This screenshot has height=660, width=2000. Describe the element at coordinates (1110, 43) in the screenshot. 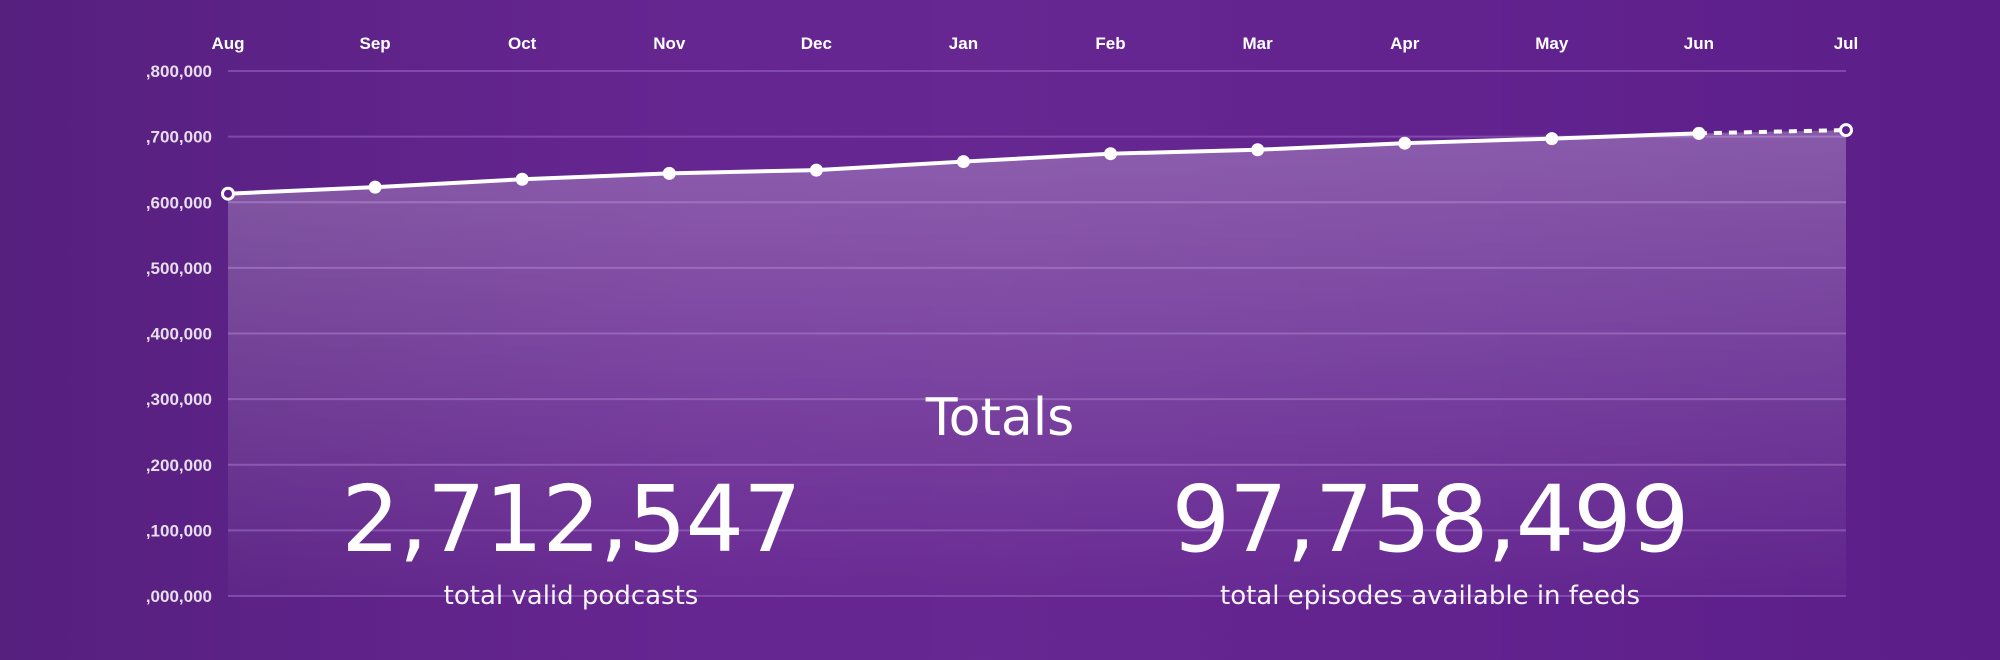

I see `x-tick-label: Feb` at that location.